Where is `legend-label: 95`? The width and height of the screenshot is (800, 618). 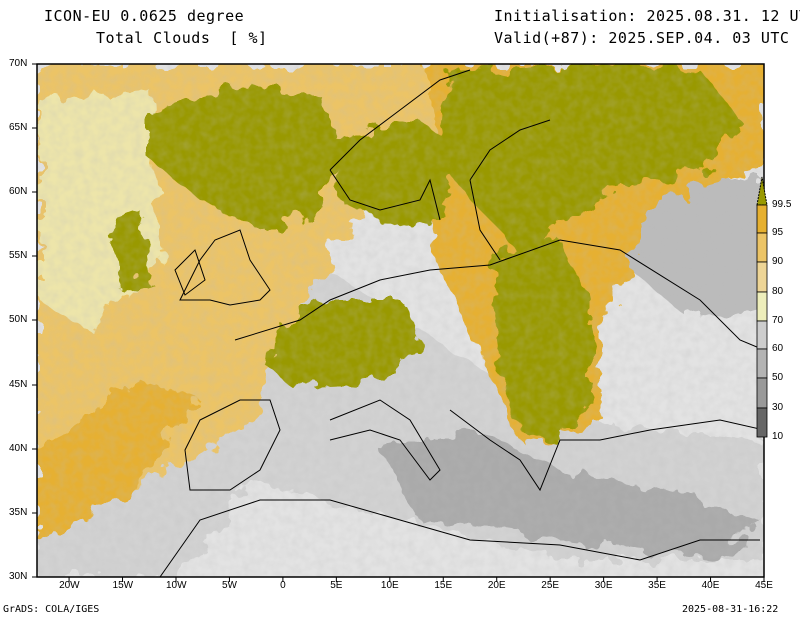
legend-label: 95 is located at coordinates (778, 232).